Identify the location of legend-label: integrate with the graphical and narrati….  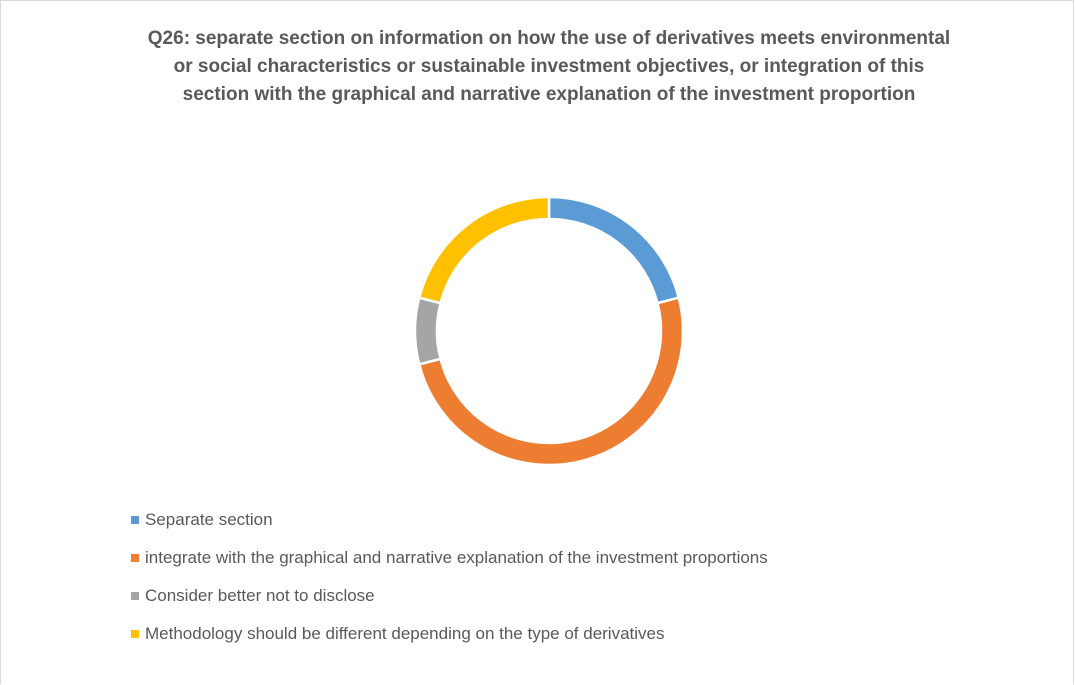
(456, 557).